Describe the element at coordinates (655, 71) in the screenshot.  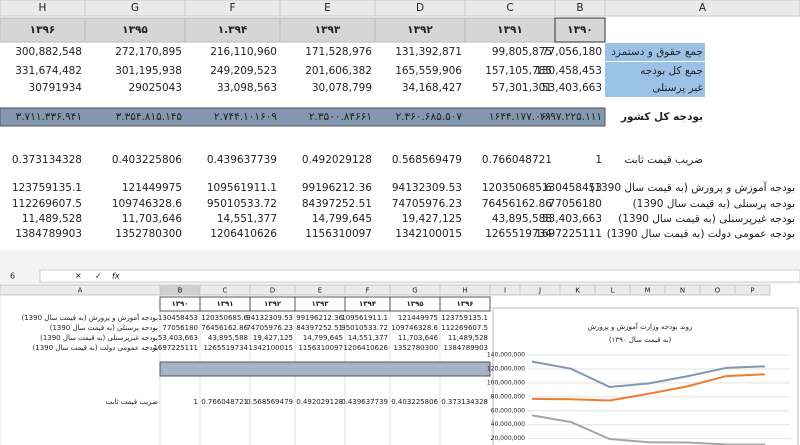
I see `label-highlight` at that location.